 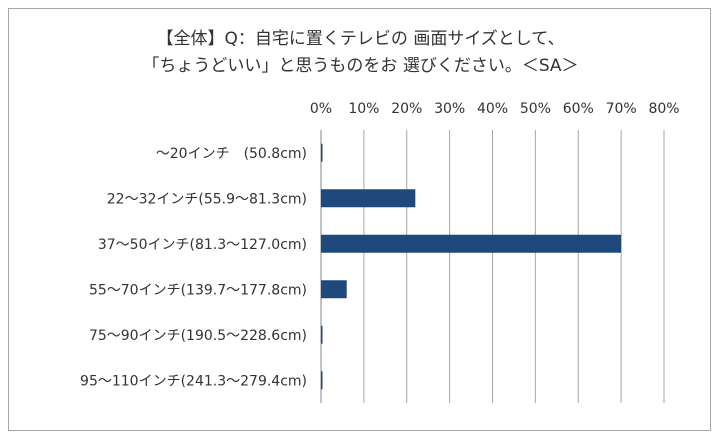 What do you see at coordinates (360, 39) in the screenshot?
I see `chart-title-line-1: 【全体】Q：自宅に置くテレビの 画面サイズとして、` at bounding box center [360, 39].